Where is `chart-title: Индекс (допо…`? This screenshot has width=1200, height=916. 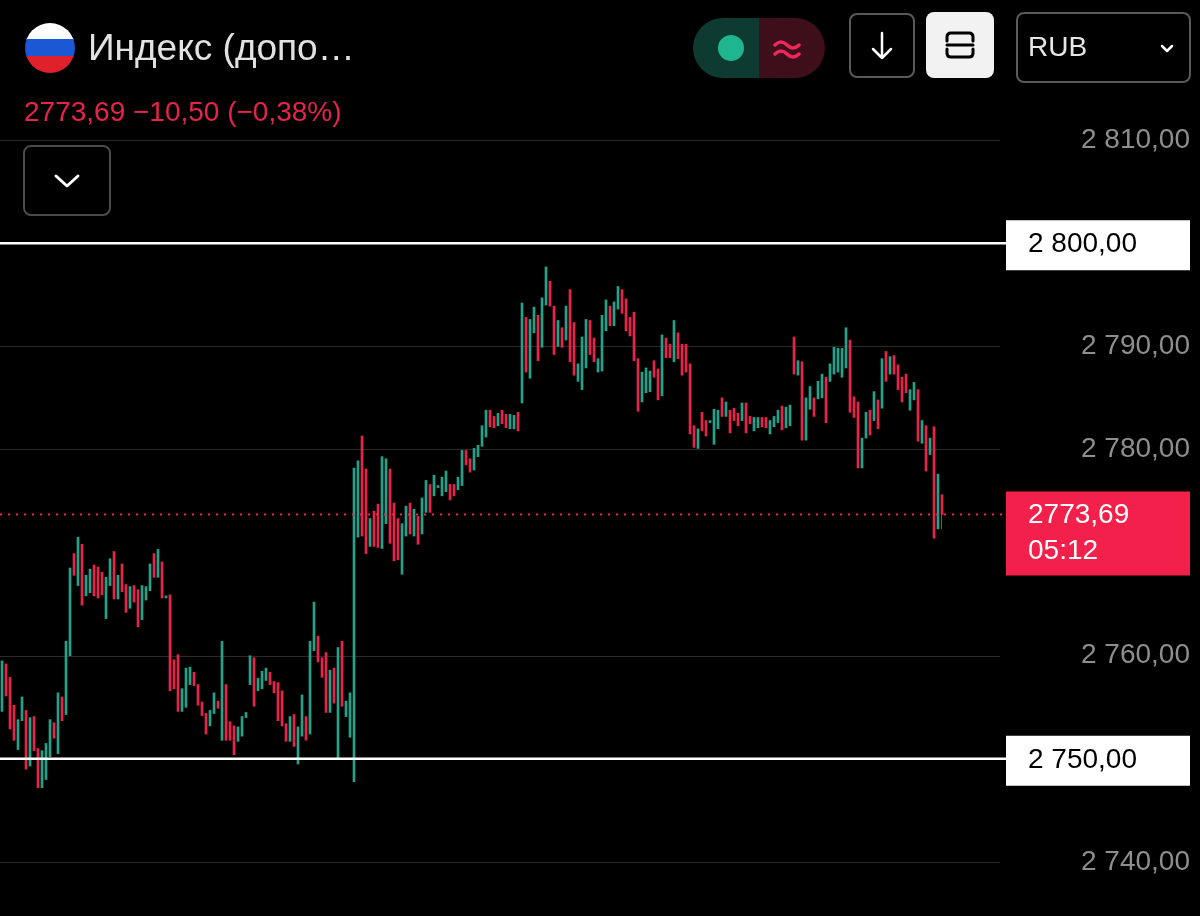
chart-title: Индекс (допо… is located at coordinates (221, 48).